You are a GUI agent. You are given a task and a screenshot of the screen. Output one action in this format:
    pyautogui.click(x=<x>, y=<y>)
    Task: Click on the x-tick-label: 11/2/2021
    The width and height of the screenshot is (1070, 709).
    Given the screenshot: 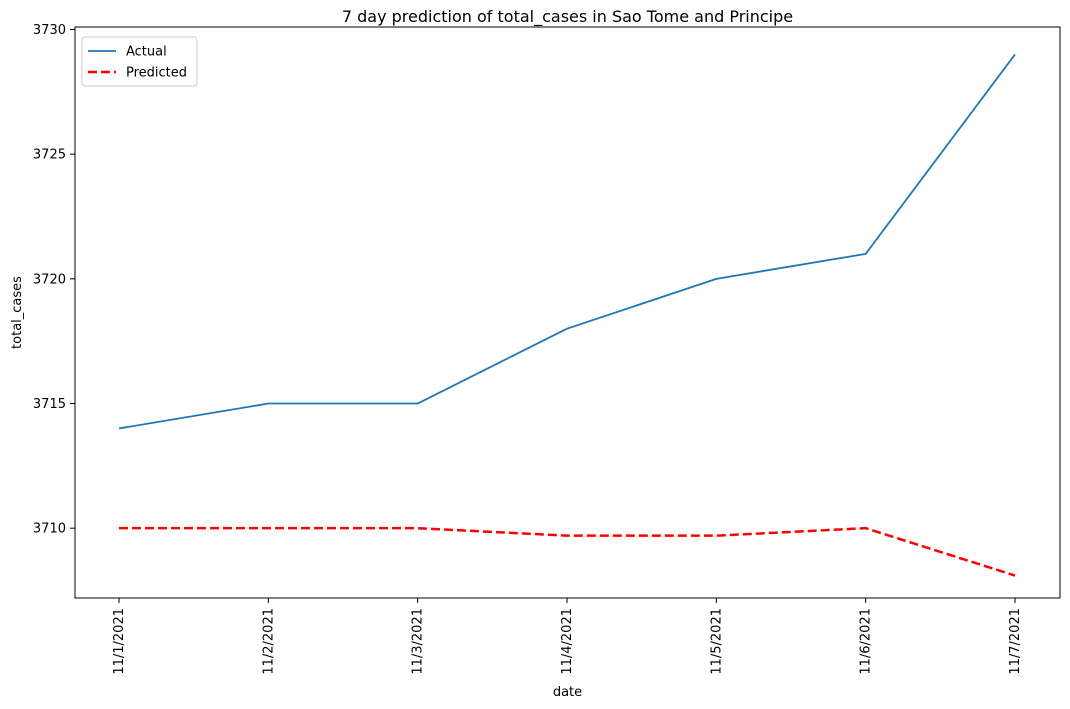 What is the action you would take?
    pyautogui.click(x=268, y=641)
    